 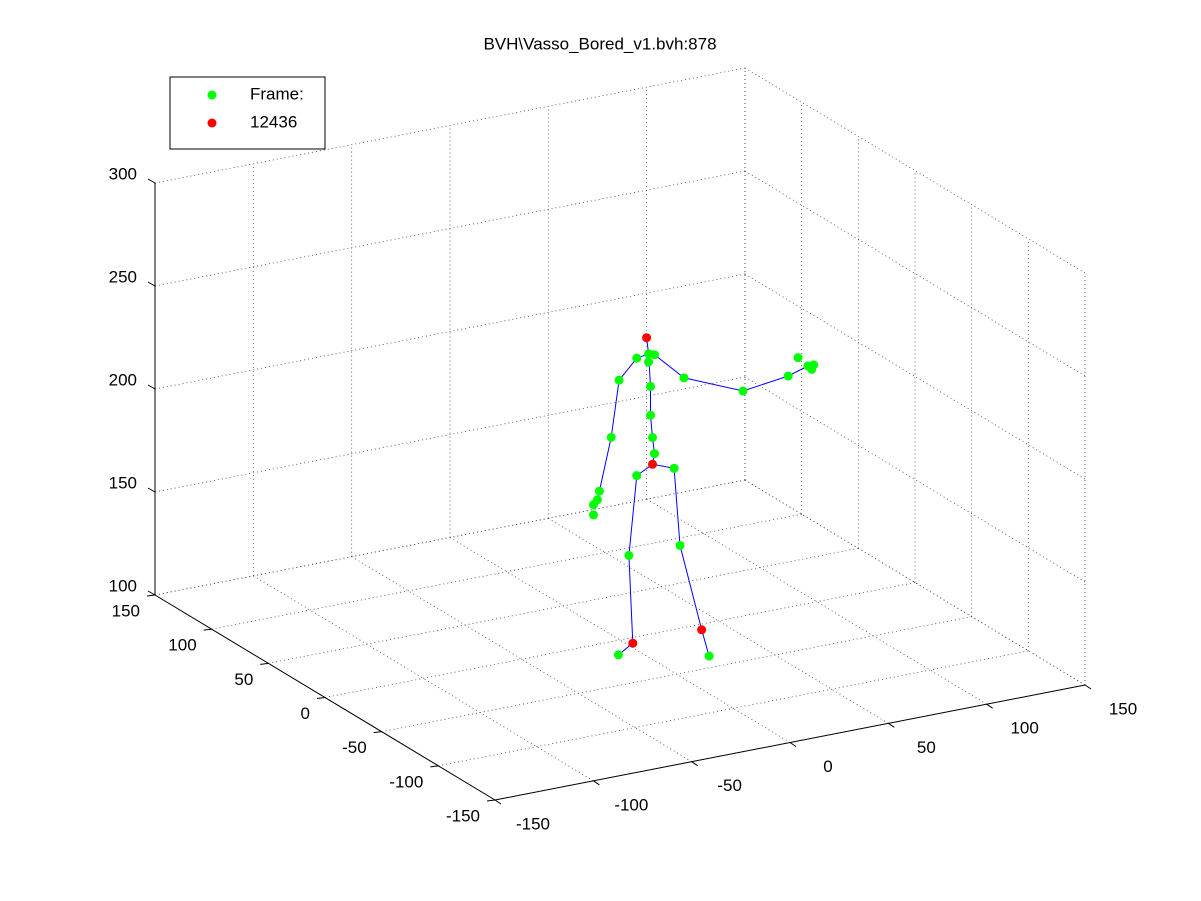 I want to click on z-tick-label: 100, so click(x=123, y=585).